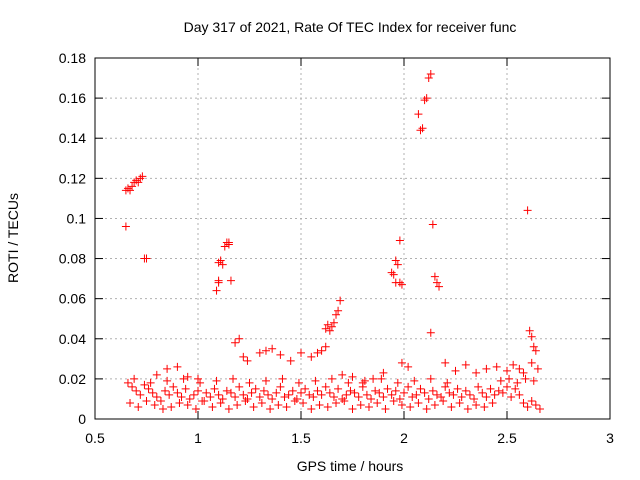  I want to click on y-tick-label: 0.14, so click(72, 138).